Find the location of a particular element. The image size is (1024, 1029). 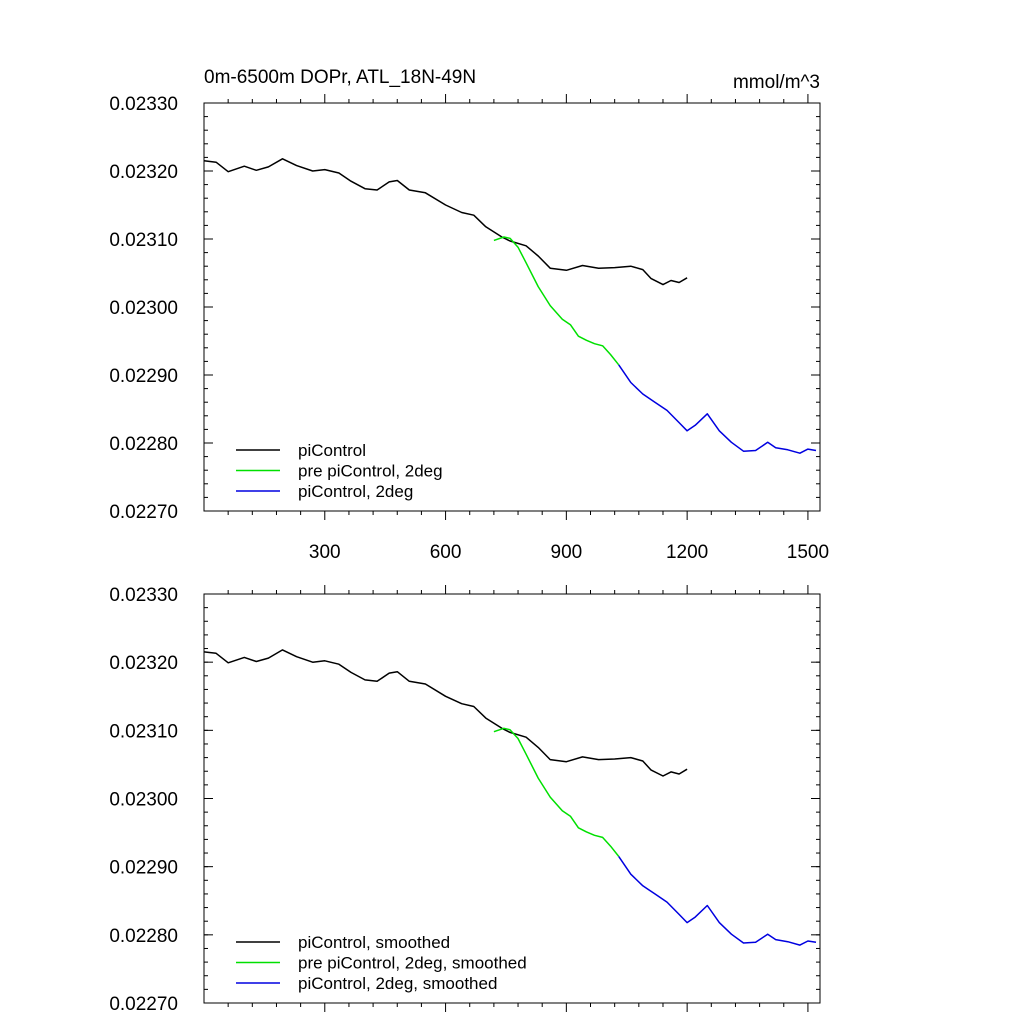

legend-label: piControl, smoothed is located at coordinates (374, 942).